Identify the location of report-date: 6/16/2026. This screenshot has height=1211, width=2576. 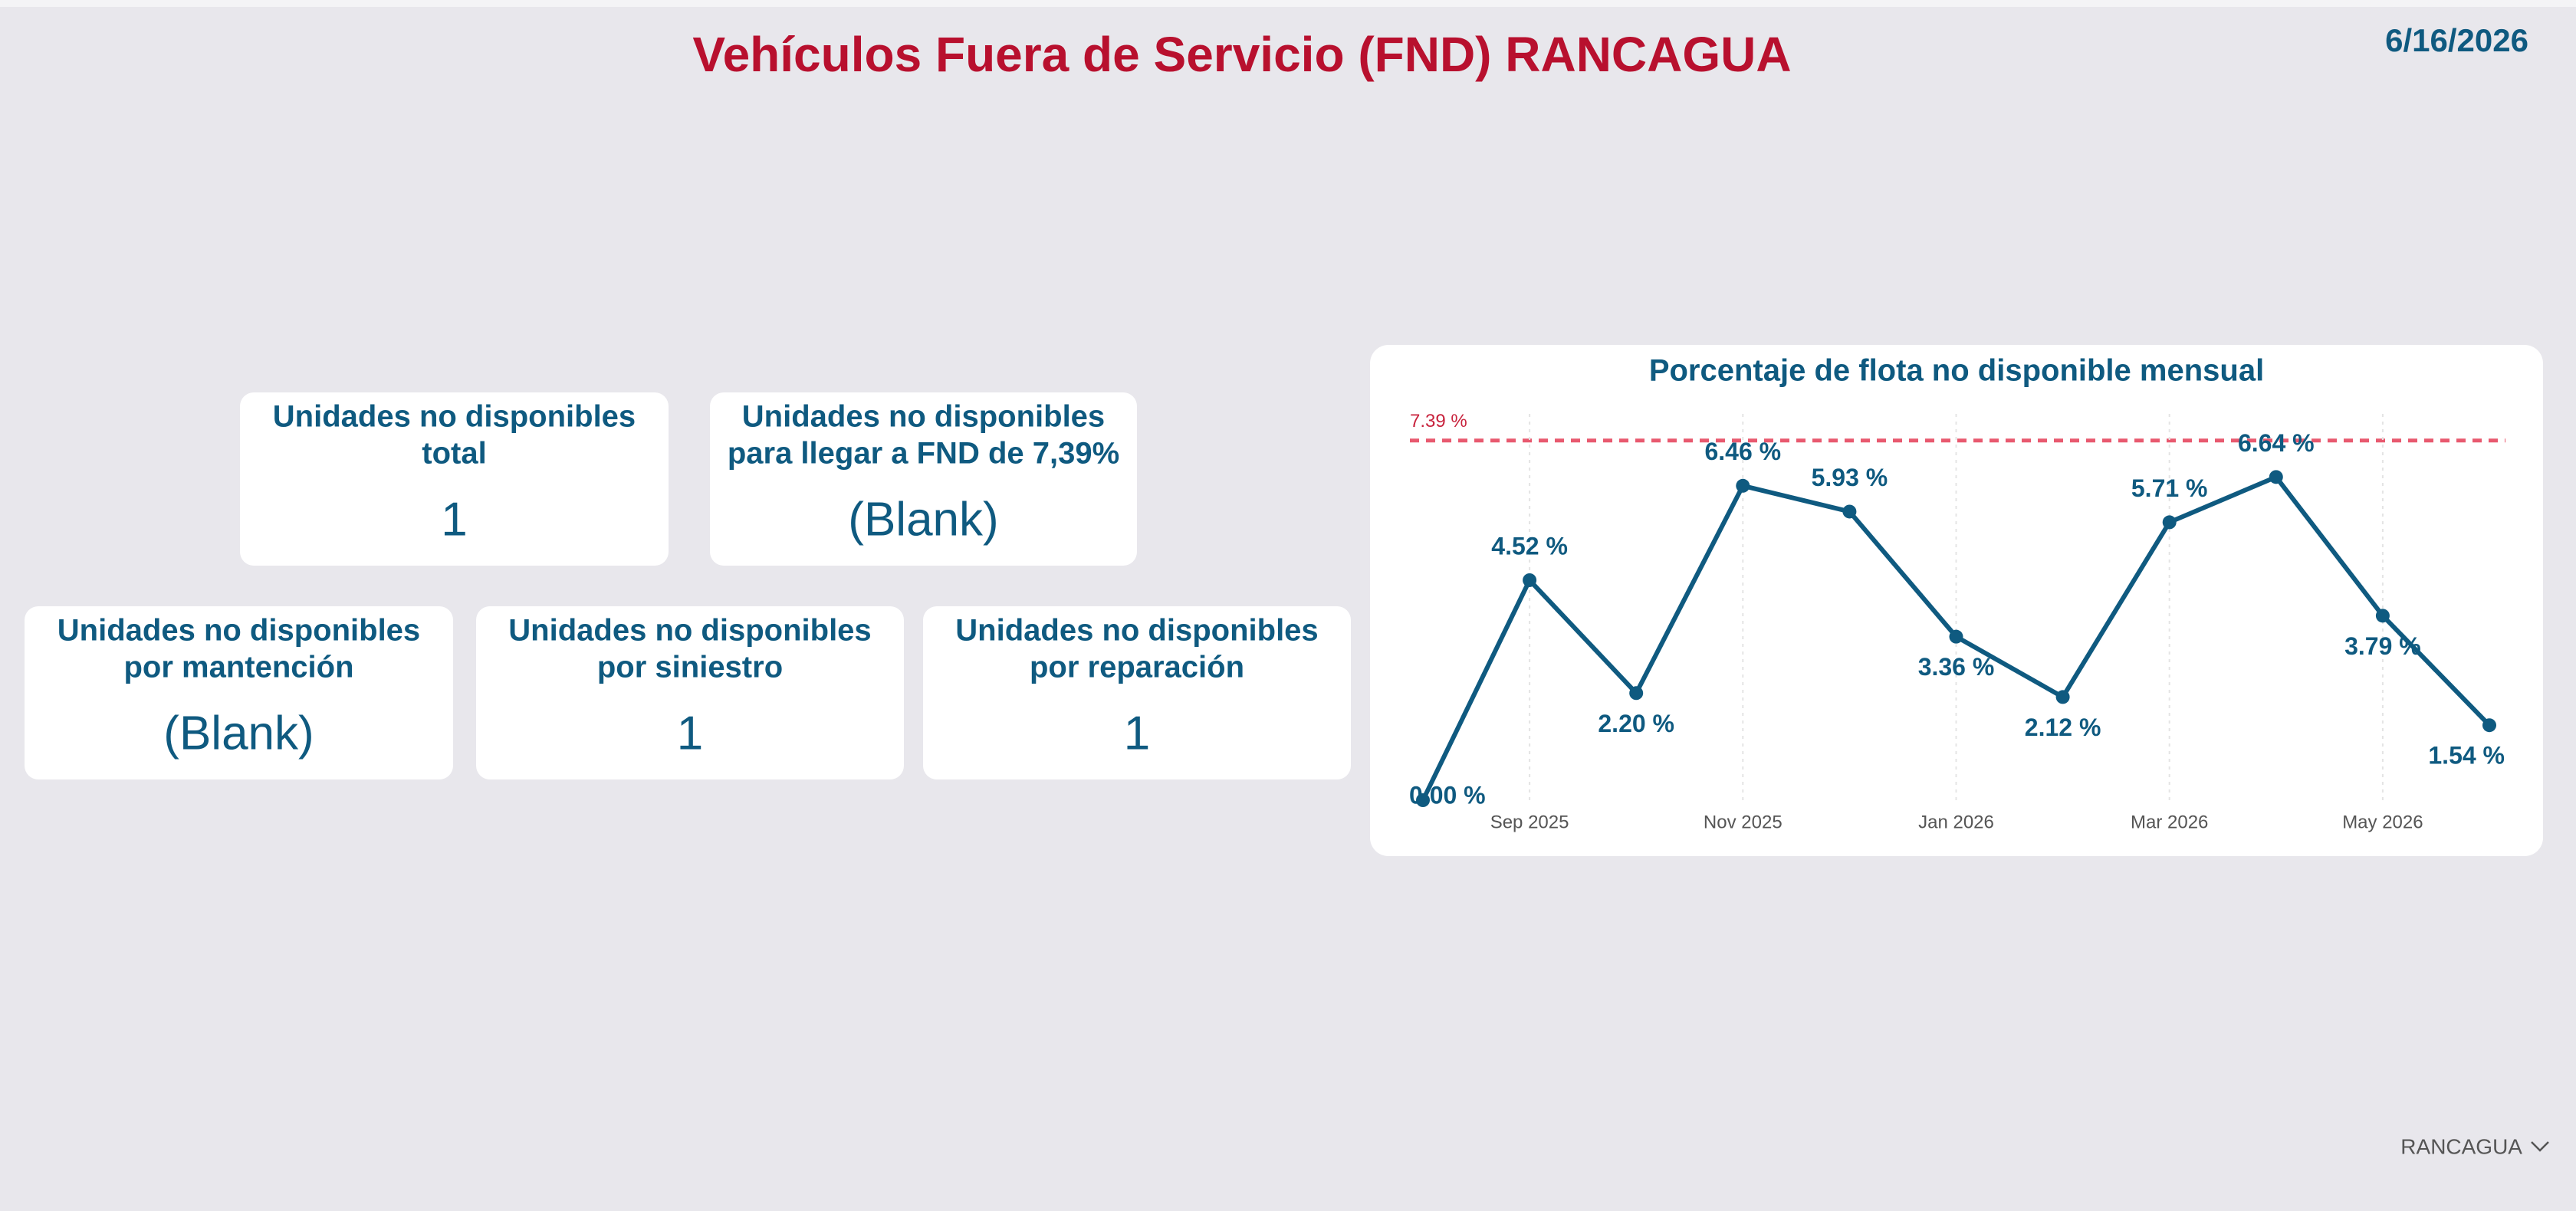
(2456, 40).